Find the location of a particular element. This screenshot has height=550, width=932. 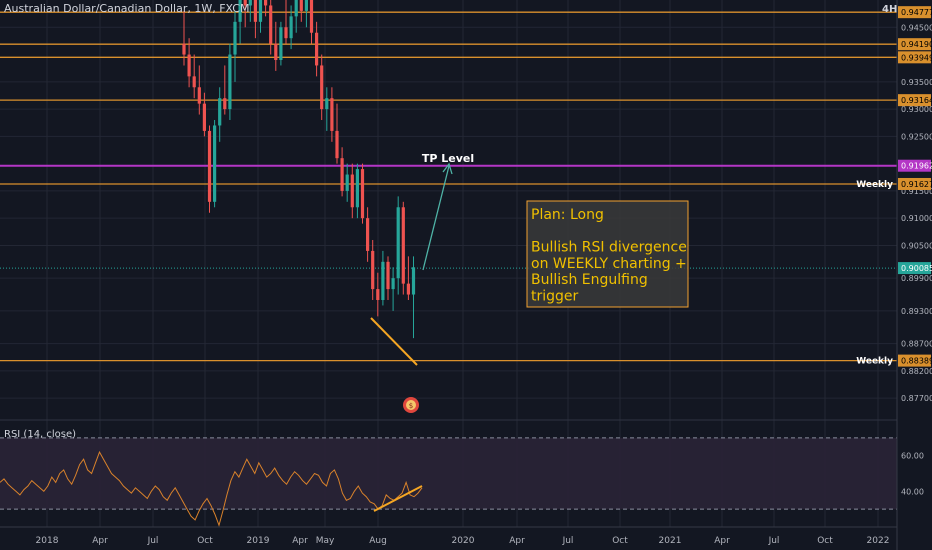

plan-text-line: Bullish Engulfing is located at coordinates (589, 280).